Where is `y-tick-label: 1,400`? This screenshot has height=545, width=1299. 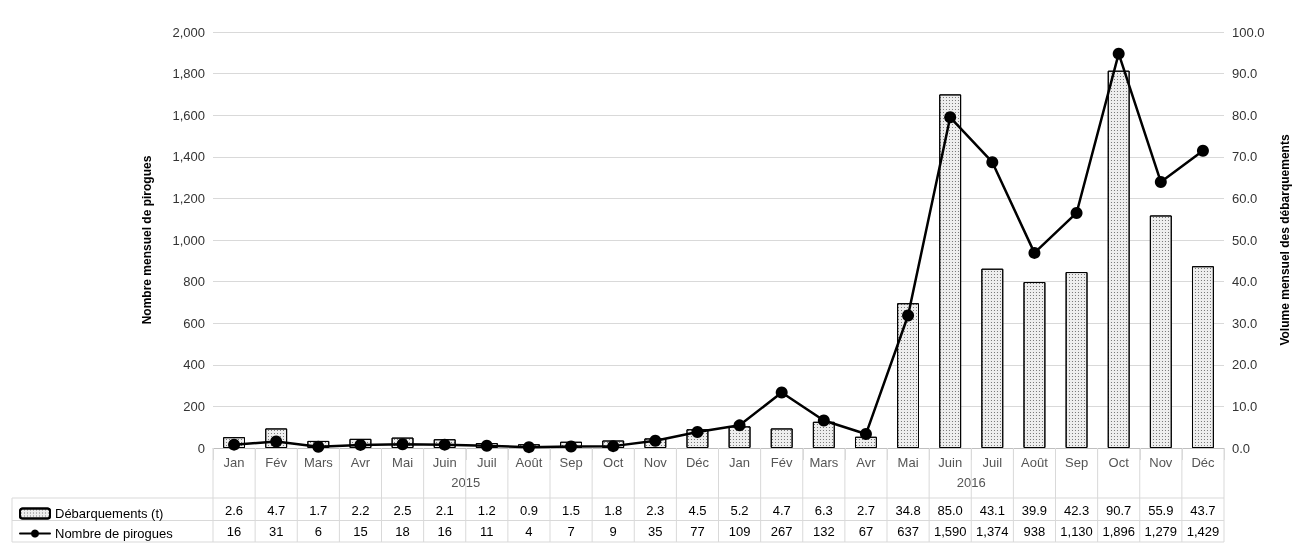
y-tick-label: 1,400 is located at coordinates (188, 157).